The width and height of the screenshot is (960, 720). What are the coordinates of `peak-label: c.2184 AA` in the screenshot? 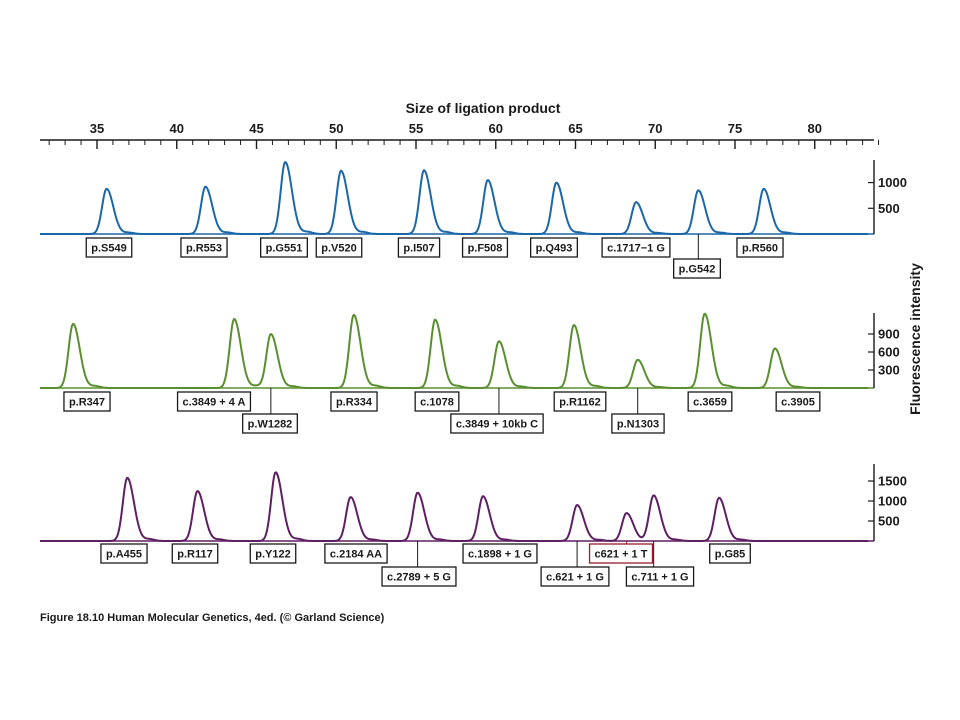 It's located at (356, 553).